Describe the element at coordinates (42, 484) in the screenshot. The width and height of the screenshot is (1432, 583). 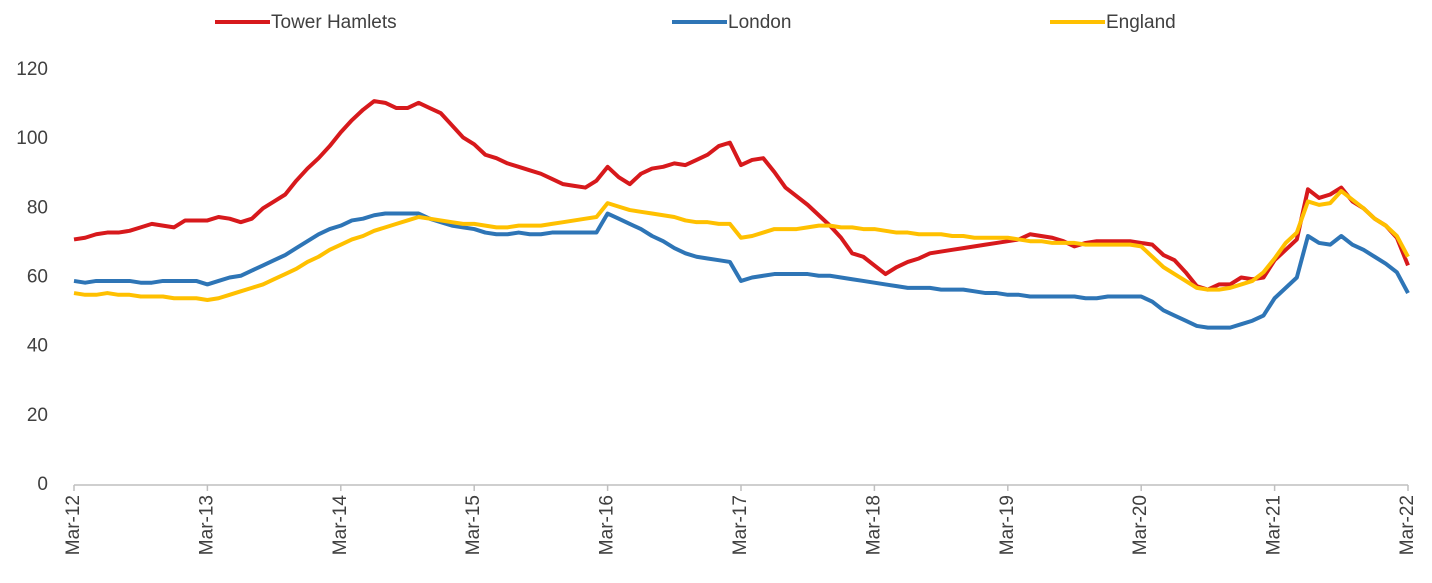
I see `y-tick-label: 0` at that location.